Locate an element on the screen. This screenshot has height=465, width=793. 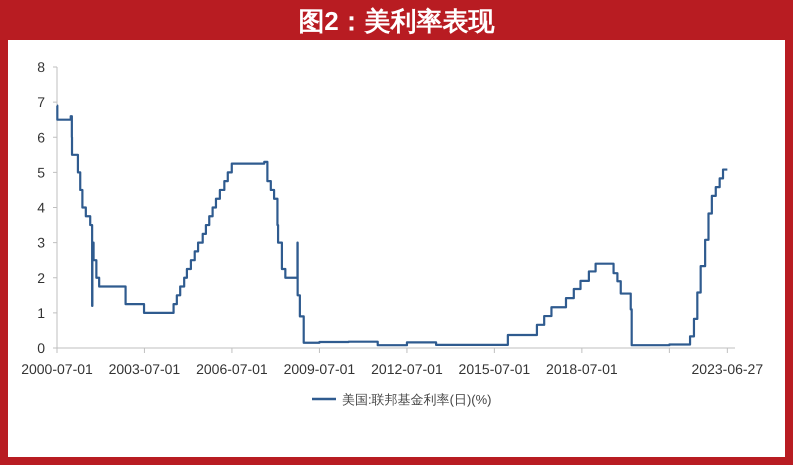
x-tick-label: 2000-07-01 is located at coordinates (57, 369).